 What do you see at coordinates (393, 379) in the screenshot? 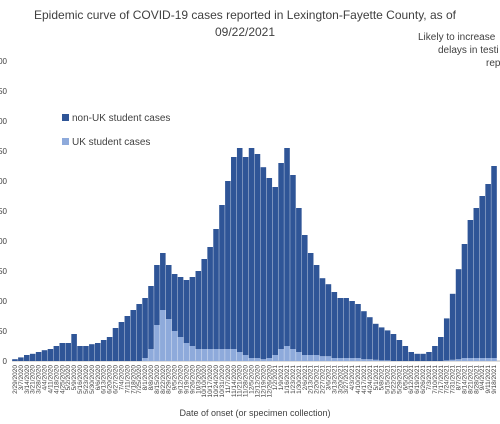
I see `x-tick-label: 5/22/2021` at bounding box center [393, 379].